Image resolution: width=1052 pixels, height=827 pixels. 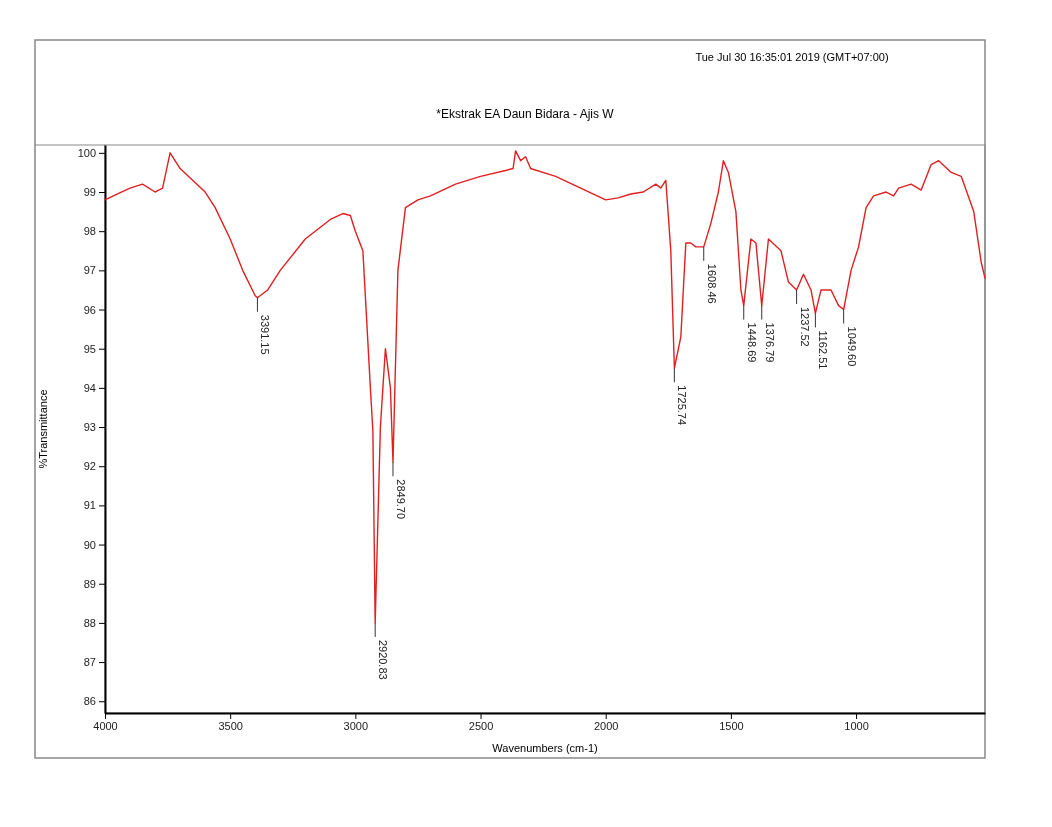 I want to click on text: Tue Jul 30 16:35:01 2019 (GMT+07:00), so click(x=792, y=57).